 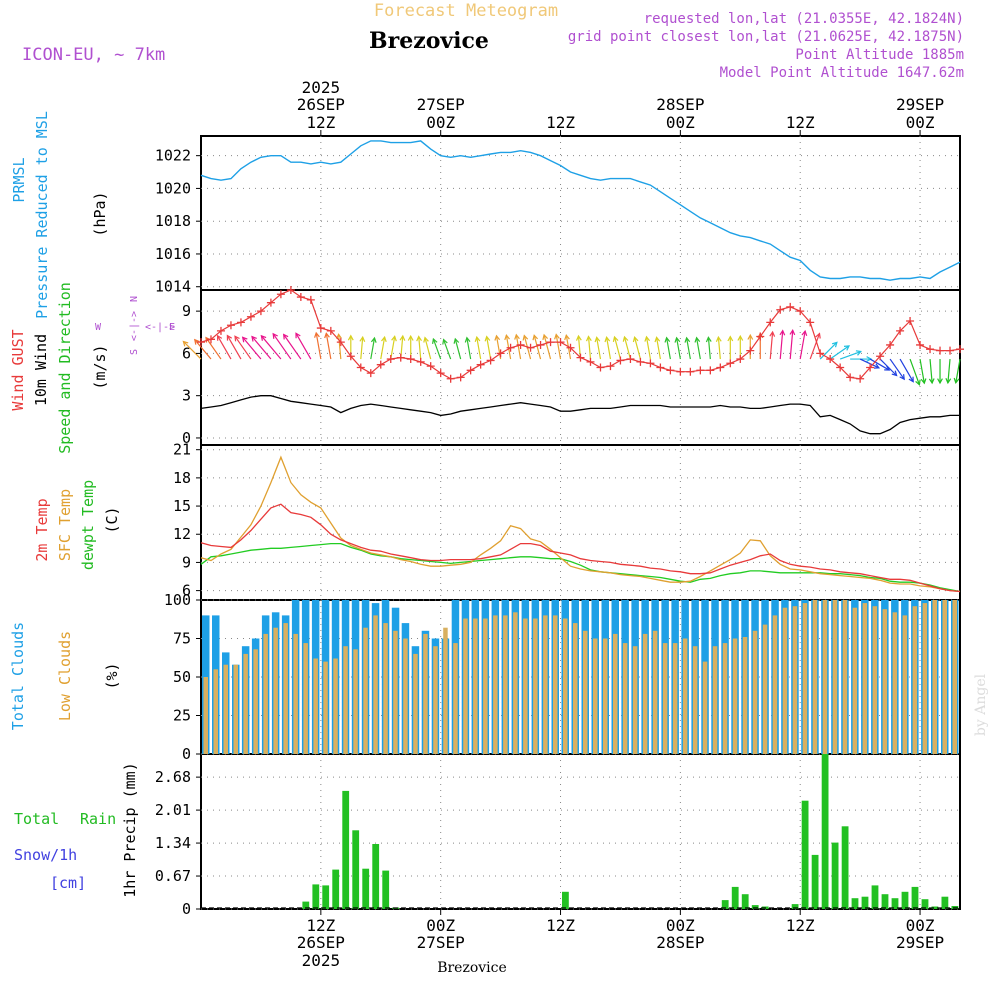 What do you see at coordinates (135, 325) in the screenshot?
I see `compass-rose: W <-|-> E N S <-|->` at bounding box center [135, 325].